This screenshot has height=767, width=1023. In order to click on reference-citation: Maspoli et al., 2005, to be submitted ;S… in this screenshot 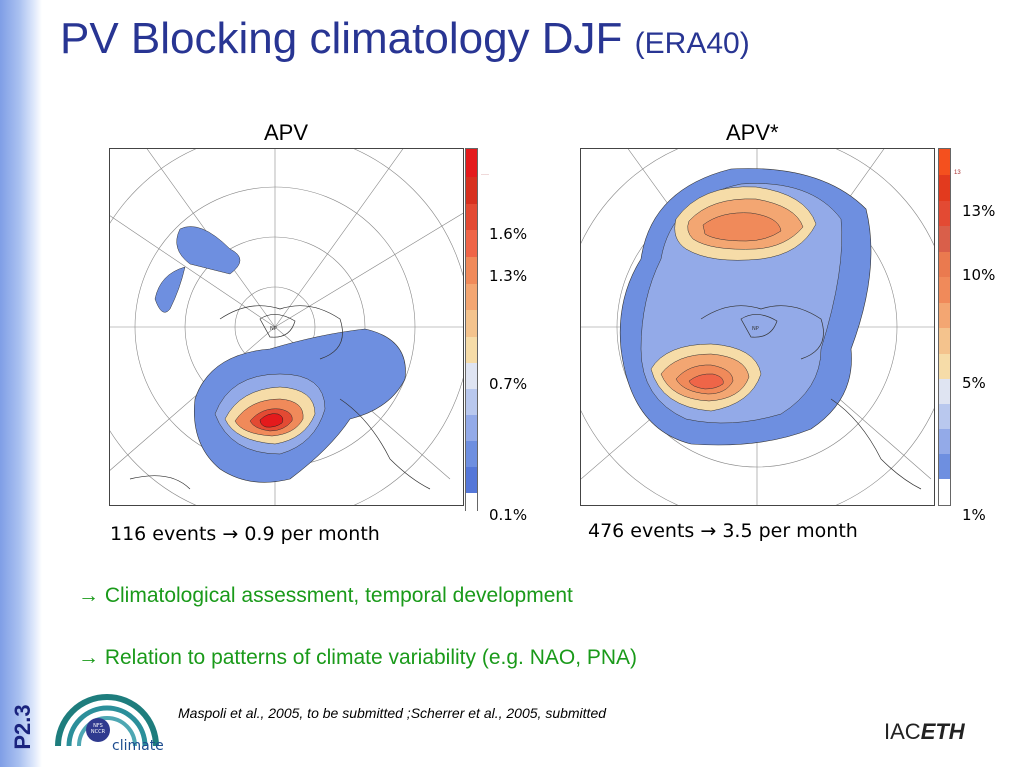, I will do `click(392, 713)`.